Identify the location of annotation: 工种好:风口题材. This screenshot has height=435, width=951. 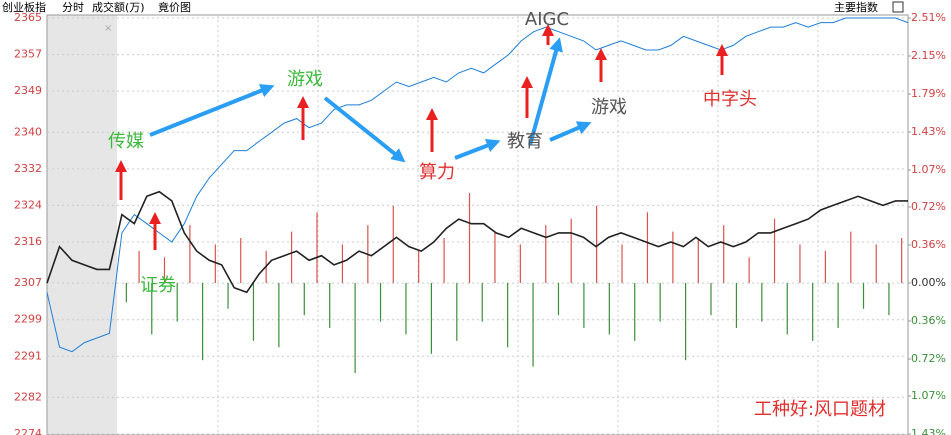
(820, 409).